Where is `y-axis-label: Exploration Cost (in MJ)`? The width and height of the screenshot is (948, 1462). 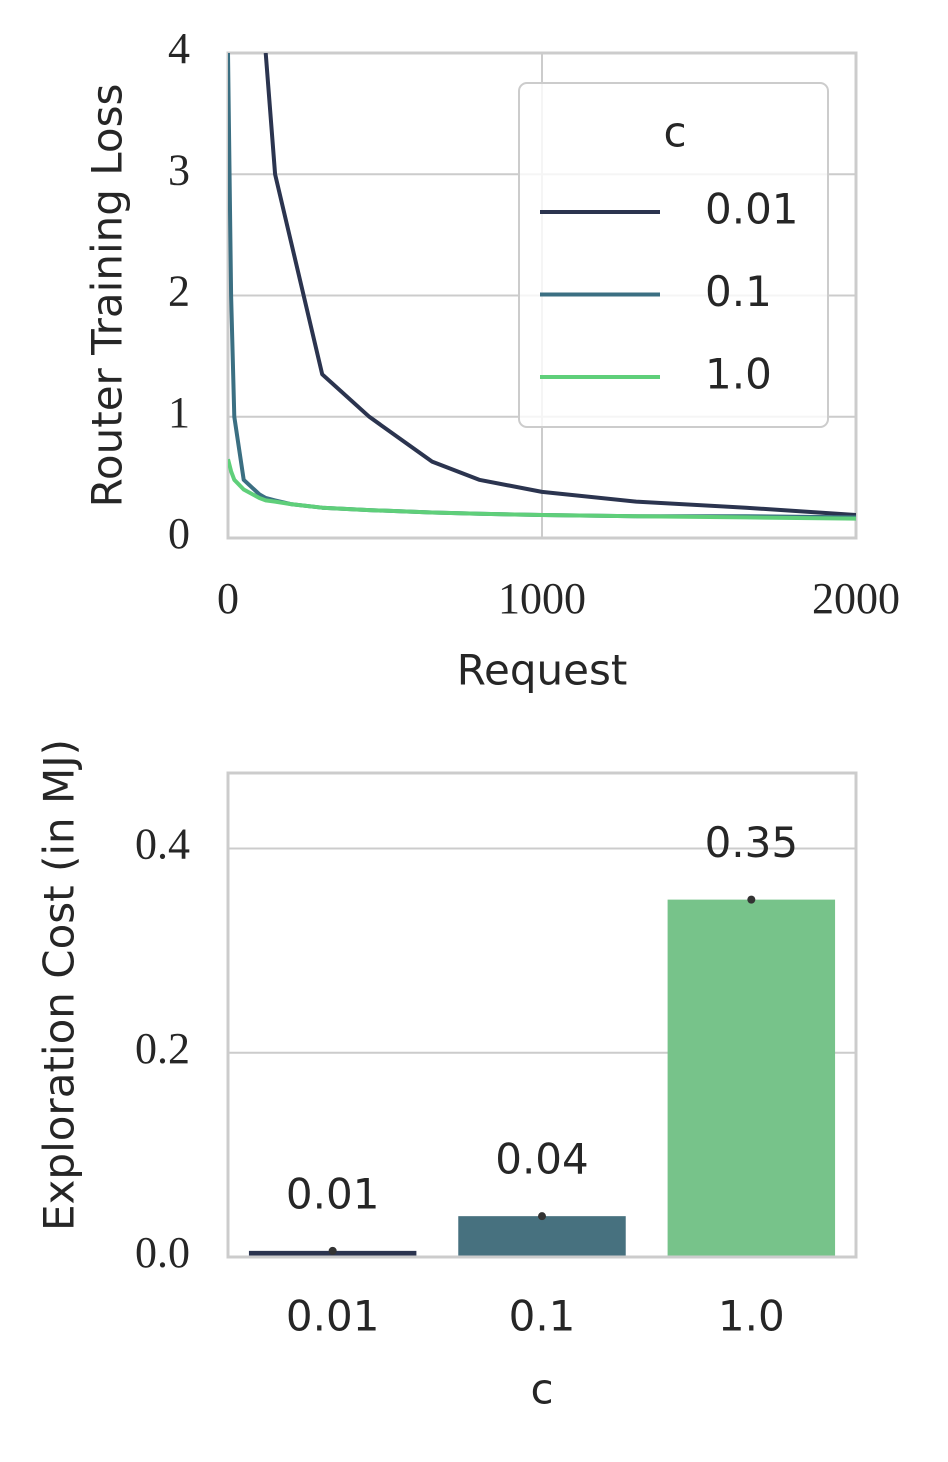 y-axis-label: Exploration Cost (in MJ) is located at coordinates (59, 985).